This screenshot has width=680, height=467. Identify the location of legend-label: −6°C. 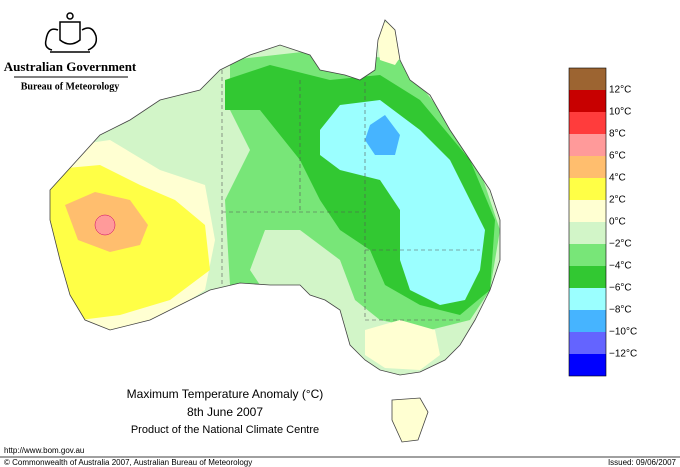
(620, 288).